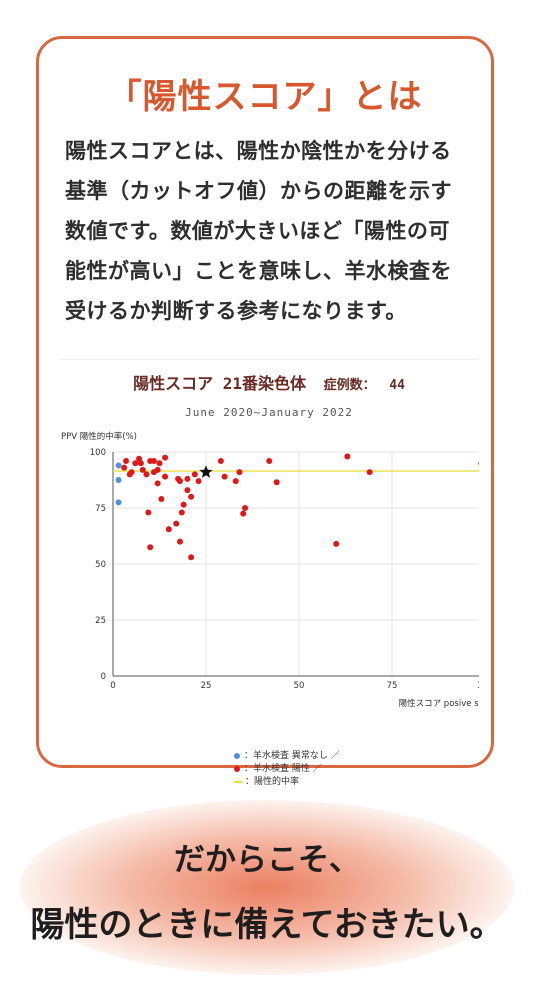 Image resolution: width=534 pixels, height=1000 pixels. I want to click on description-line: 受けるか判断する参考になります。, so click(236, 310).